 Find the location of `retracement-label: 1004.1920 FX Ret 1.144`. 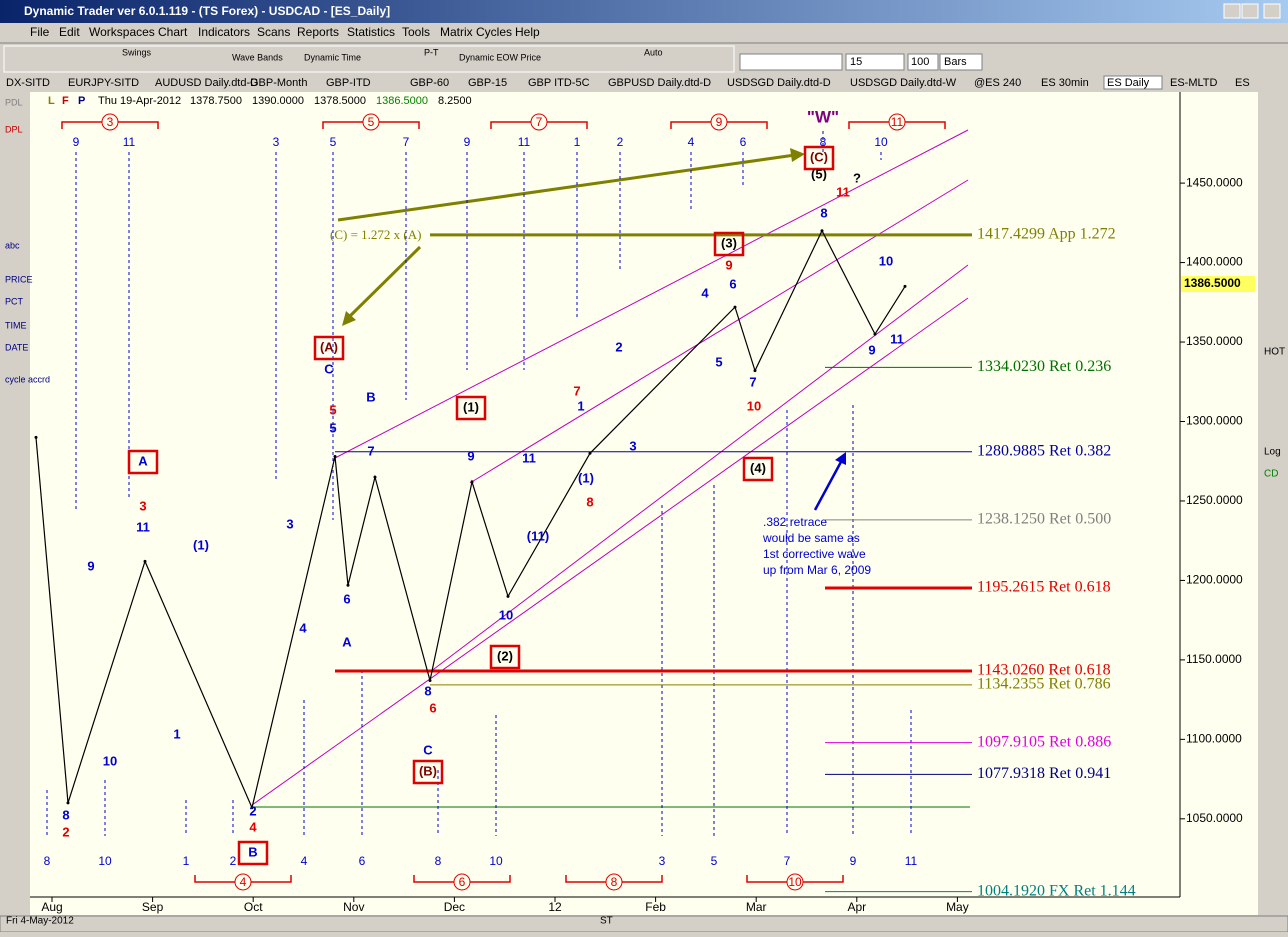

retracement-label: 1004.1920 FX Ret 1.144 is located at coordinates (1056, 890).